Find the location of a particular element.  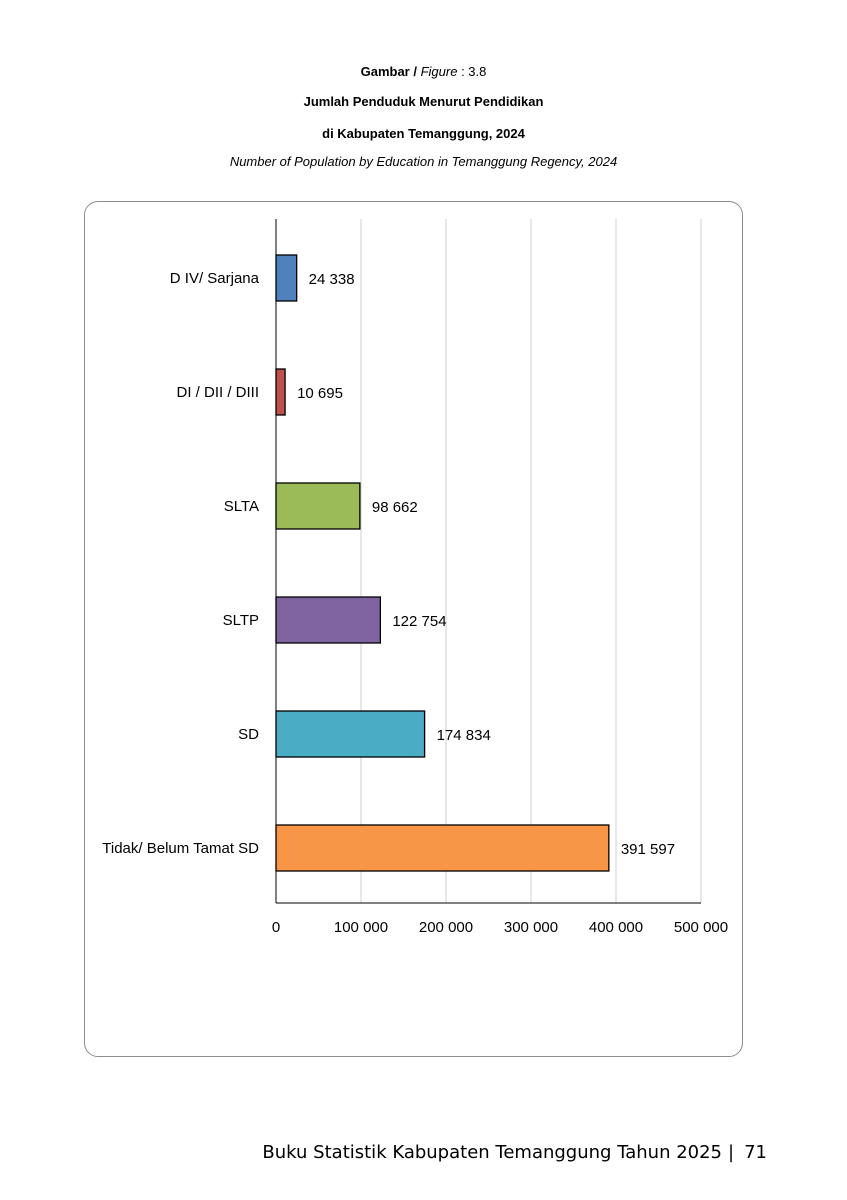

category-label: D IV/ Sarjana is located at coordinates (215, 278).